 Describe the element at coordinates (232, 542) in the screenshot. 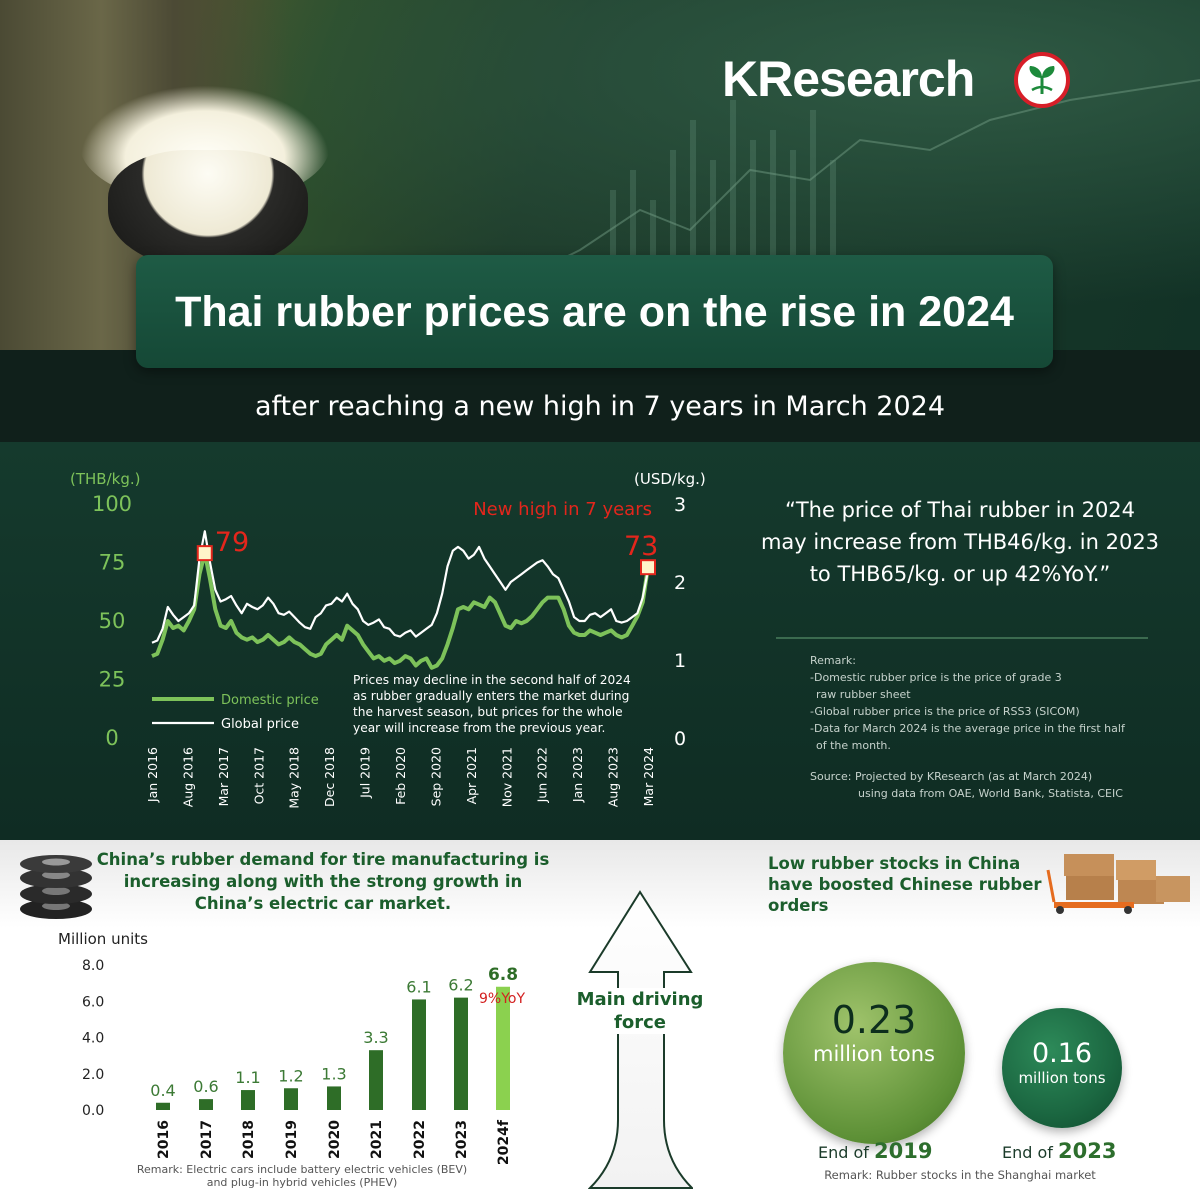

I see `peak-label: 79` at that location.